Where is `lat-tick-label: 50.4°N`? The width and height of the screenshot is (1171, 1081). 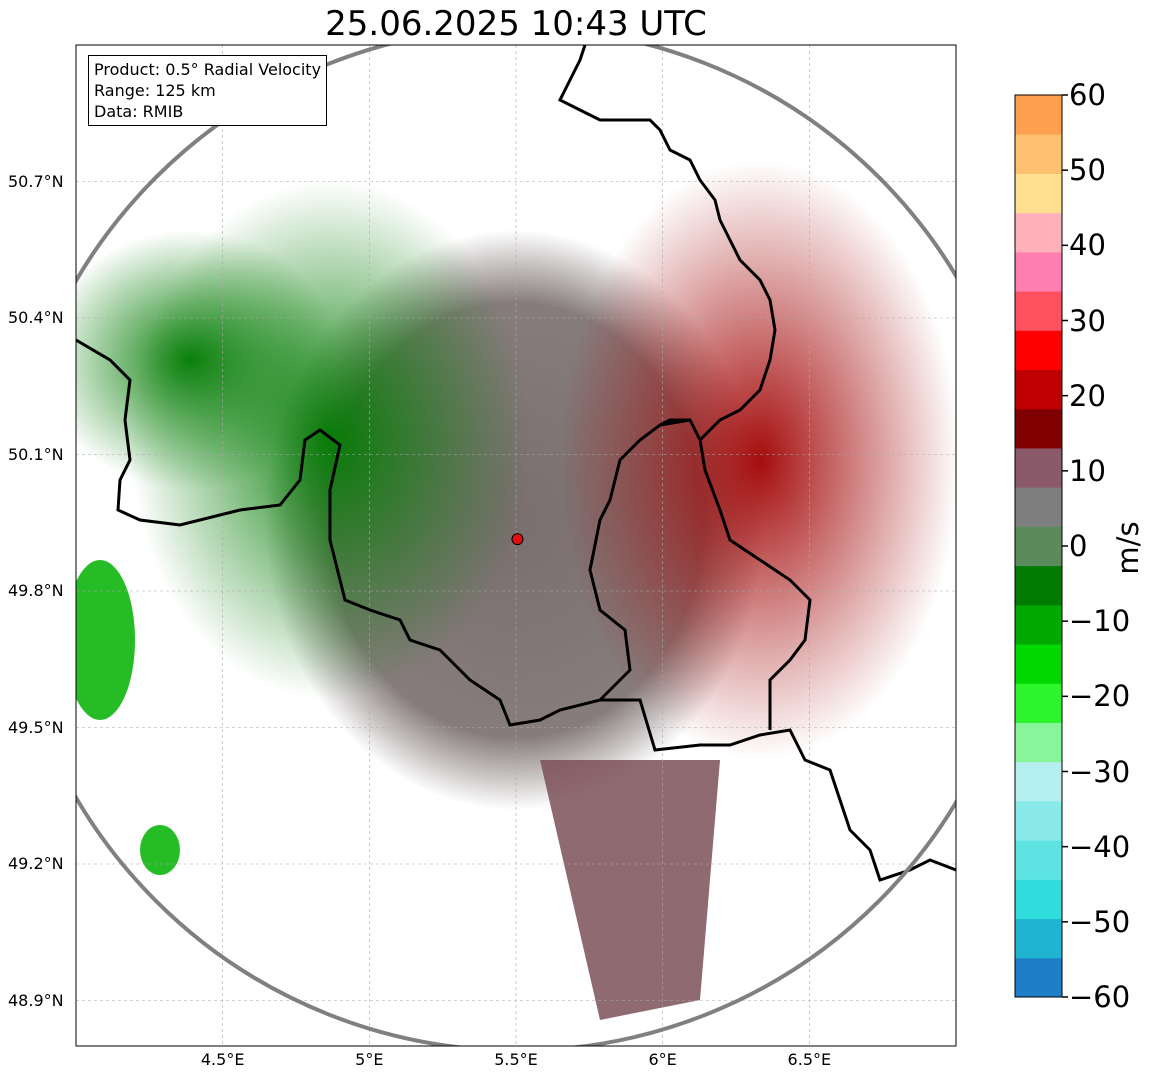
lat-tick-label: 50.4°N is located at coordinates (36, 317).